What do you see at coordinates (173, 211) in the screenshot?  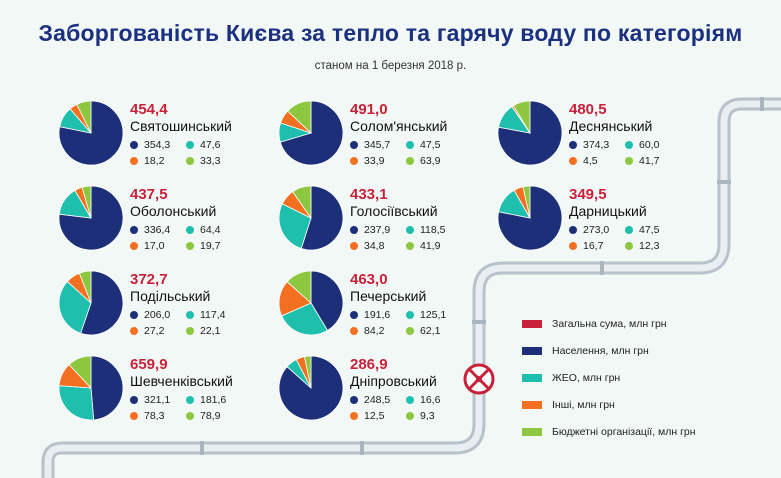 I see `district-name: Оболонський` at bounding box center [173, 211].